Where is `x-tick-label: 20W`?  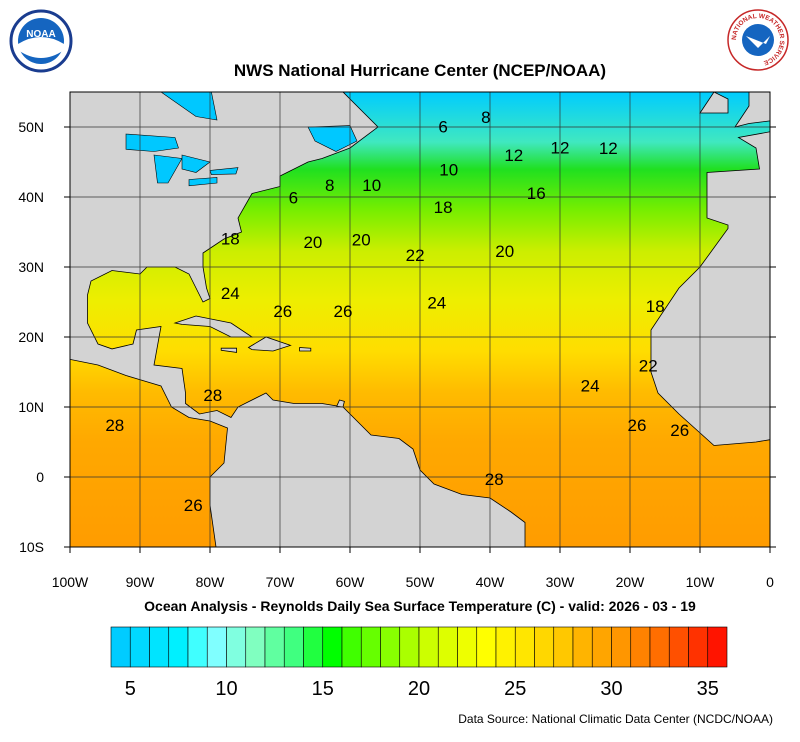 x-tick-label: 20W is located at coordinates (631, 582).